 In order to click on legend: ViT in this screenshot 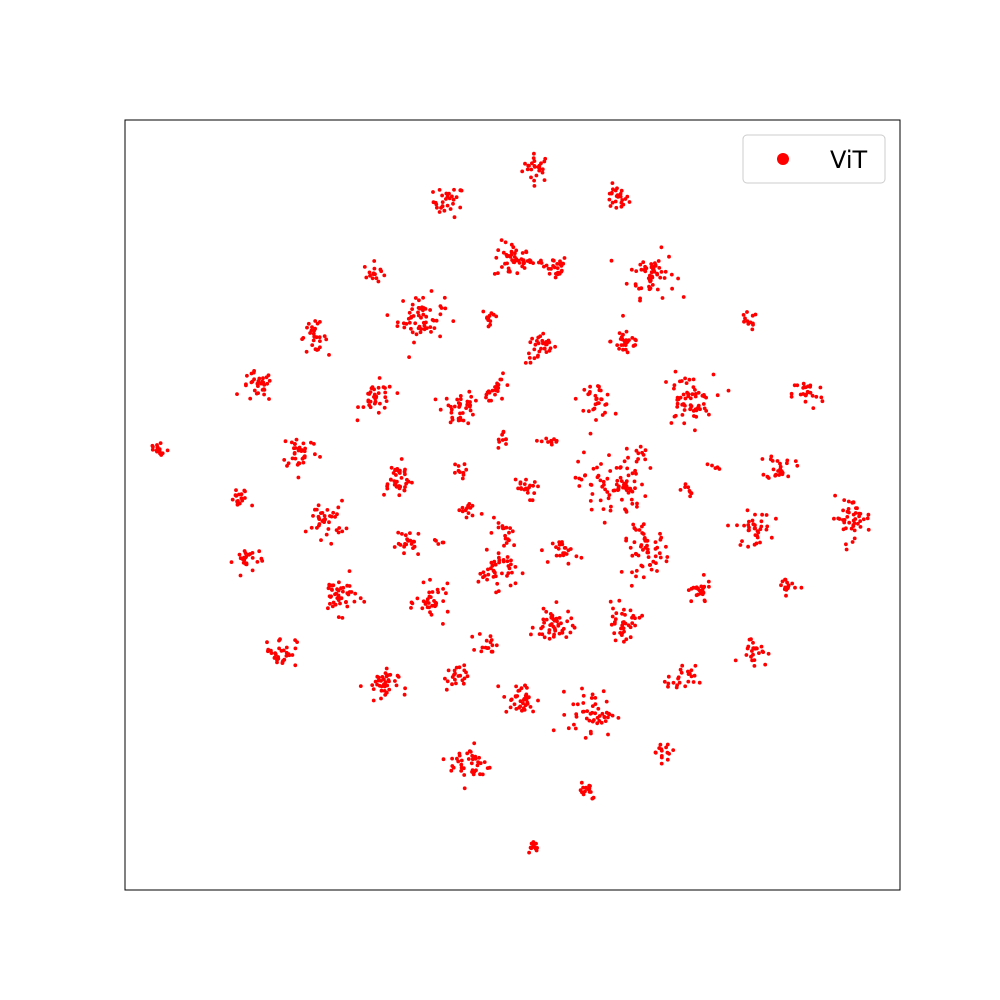, I will do `click(814, 159)`.